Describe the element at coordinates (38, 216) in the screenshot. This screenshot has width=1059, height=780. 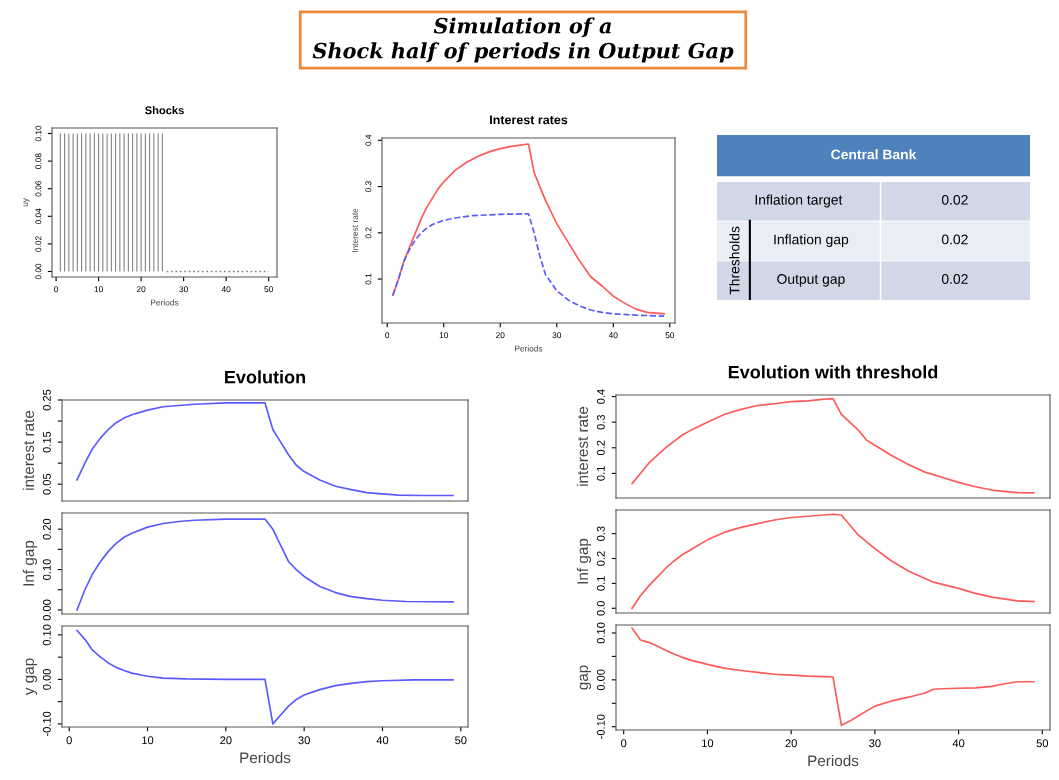
I see `y-tick-label: 0.04` at that location.